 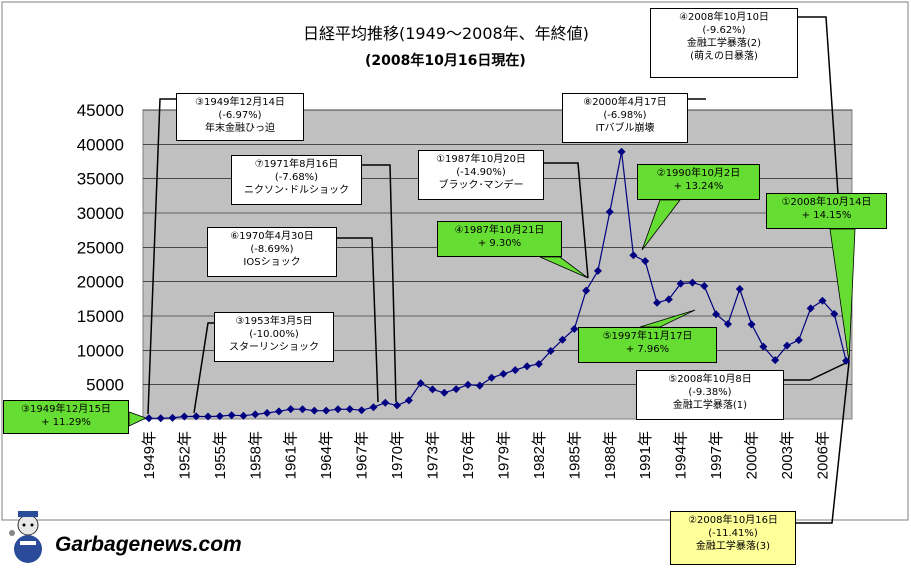 What do you see at coordinates (499, 243) in the screenshot?
I see `annotation-line: + 9.30%` at bounding box center [499, 243].